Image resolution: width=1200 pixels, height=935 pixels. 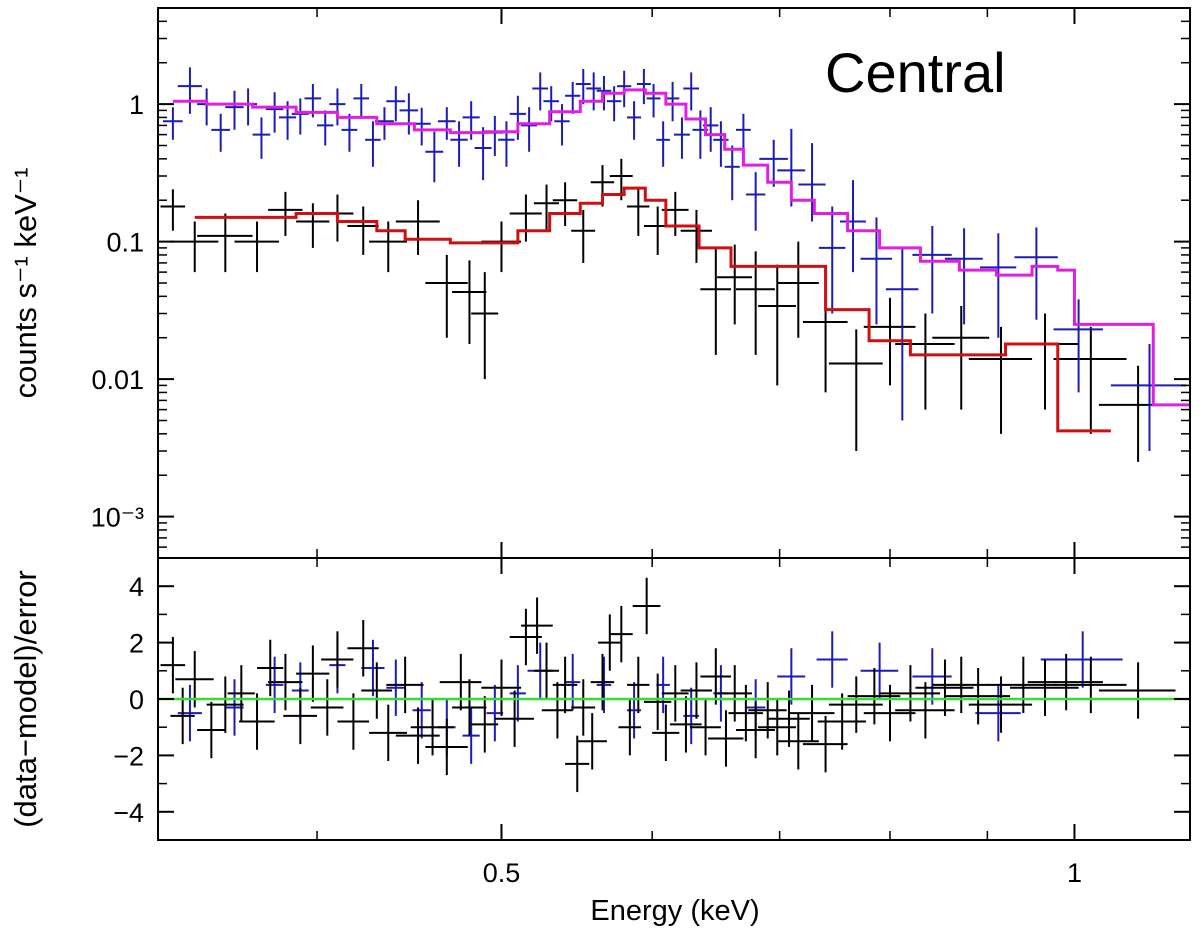 What do you see at coordinates (136, 105) in the screenshot?
I see `y-tick-label: 1` at bounding box center [136, 105].